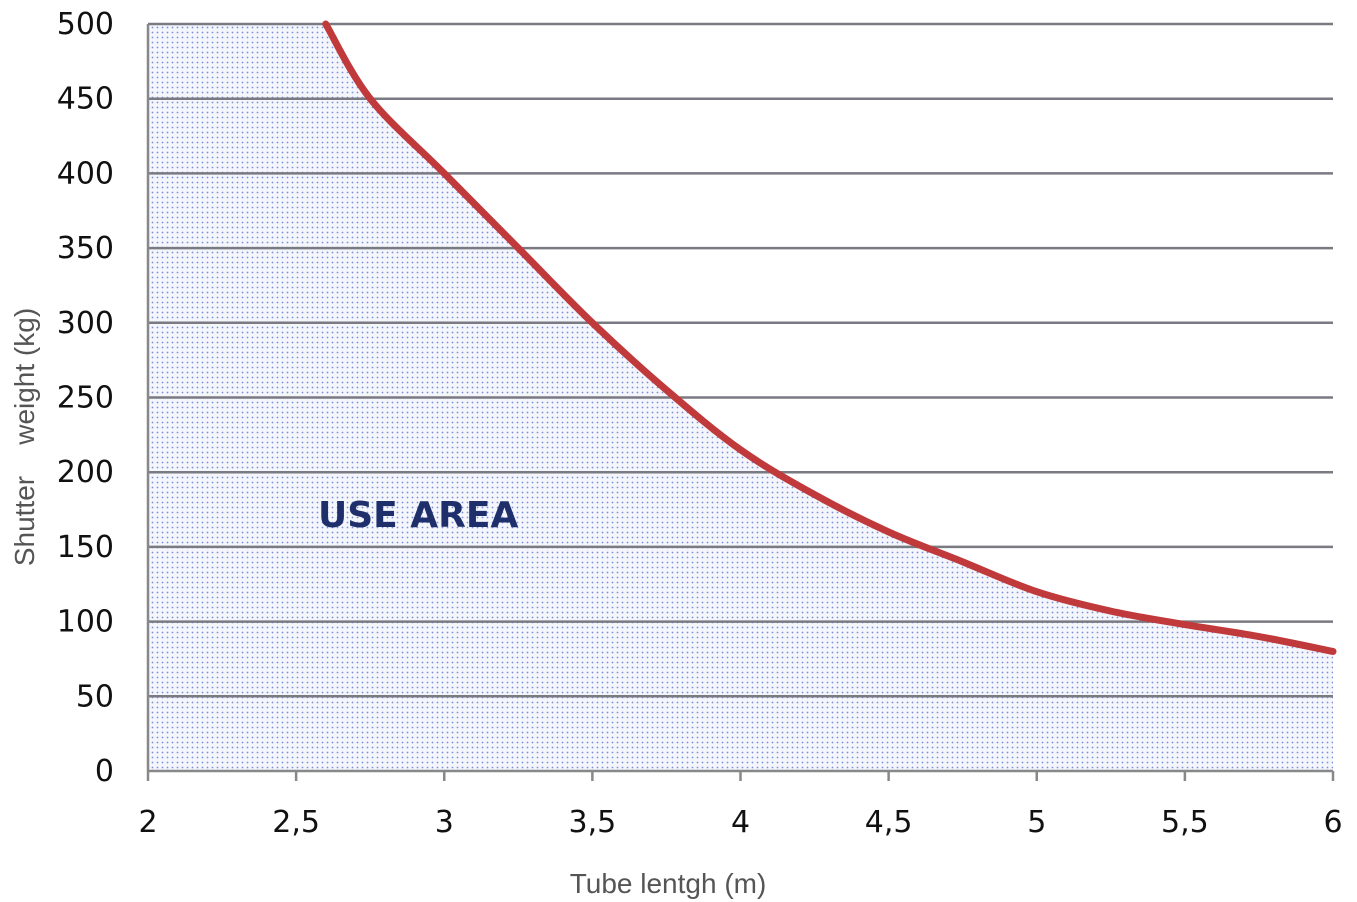 This screenshot has width=1357, height=902. Describe the element at coordinates (85, 24) in the screenshot. I see `y-tick-label: 500` at that location.